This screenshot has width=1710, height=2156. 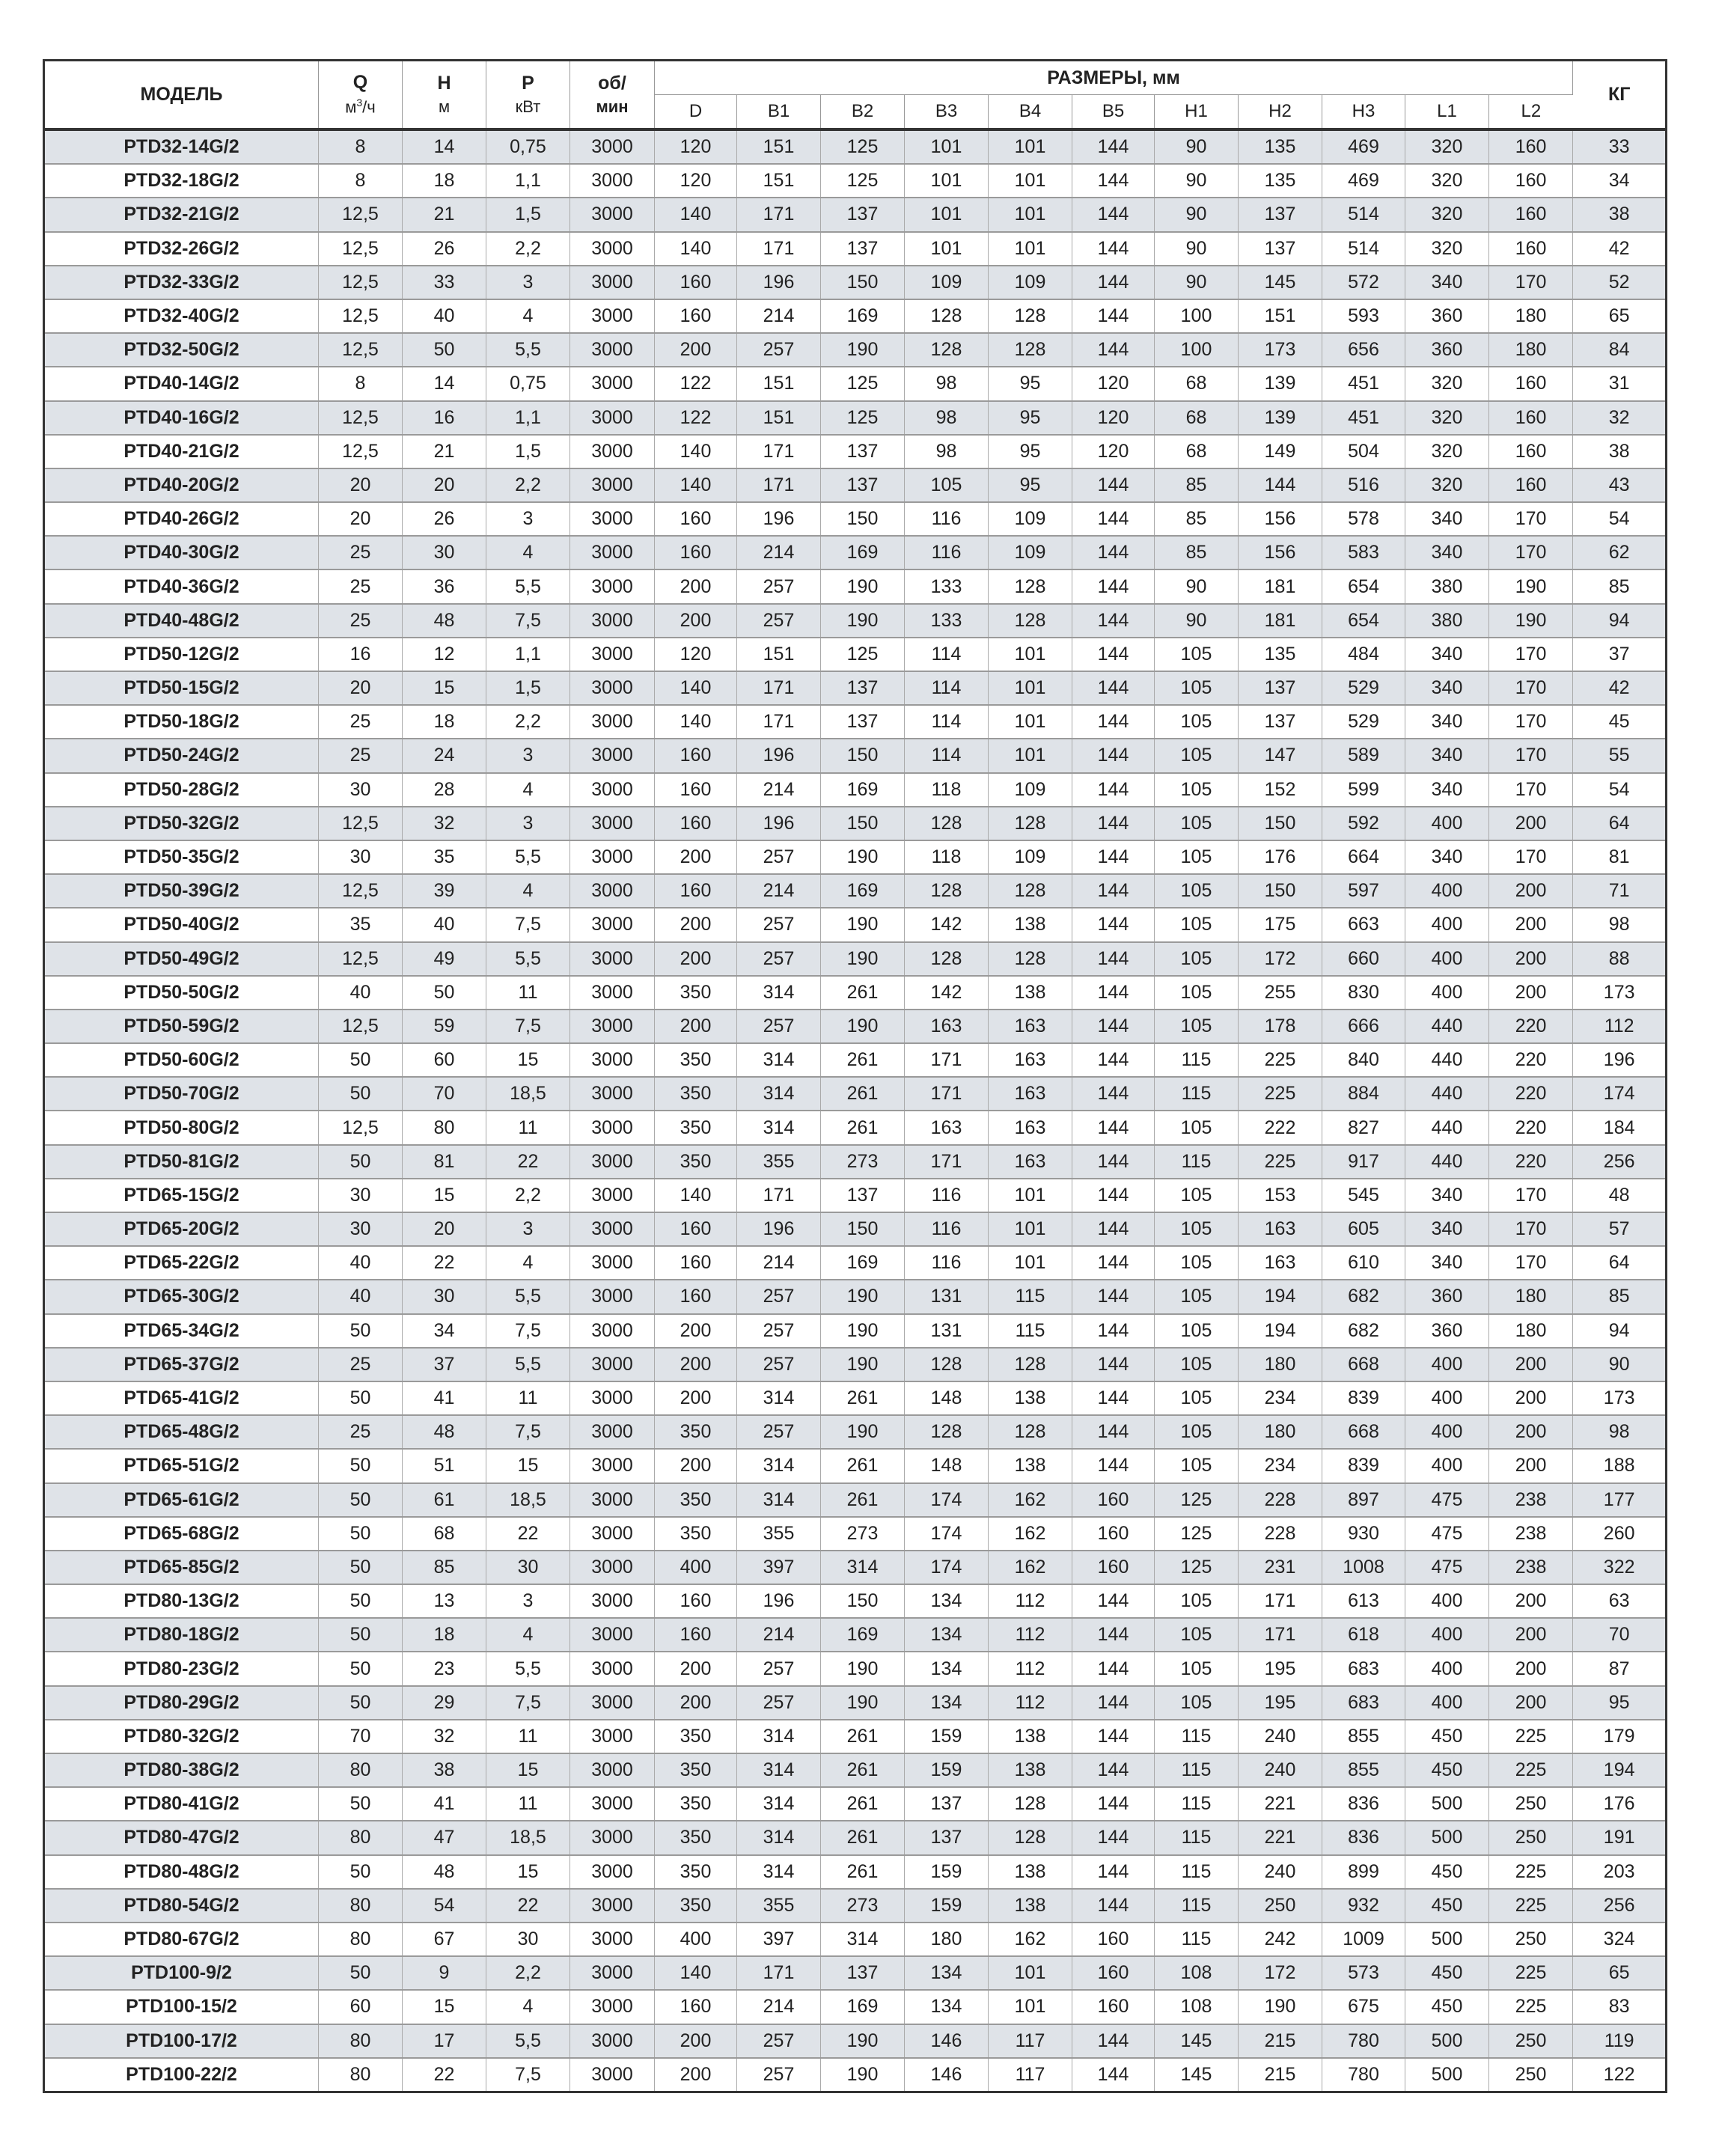 I want to click on cell-p: 30, so click(x=528, y=1940).